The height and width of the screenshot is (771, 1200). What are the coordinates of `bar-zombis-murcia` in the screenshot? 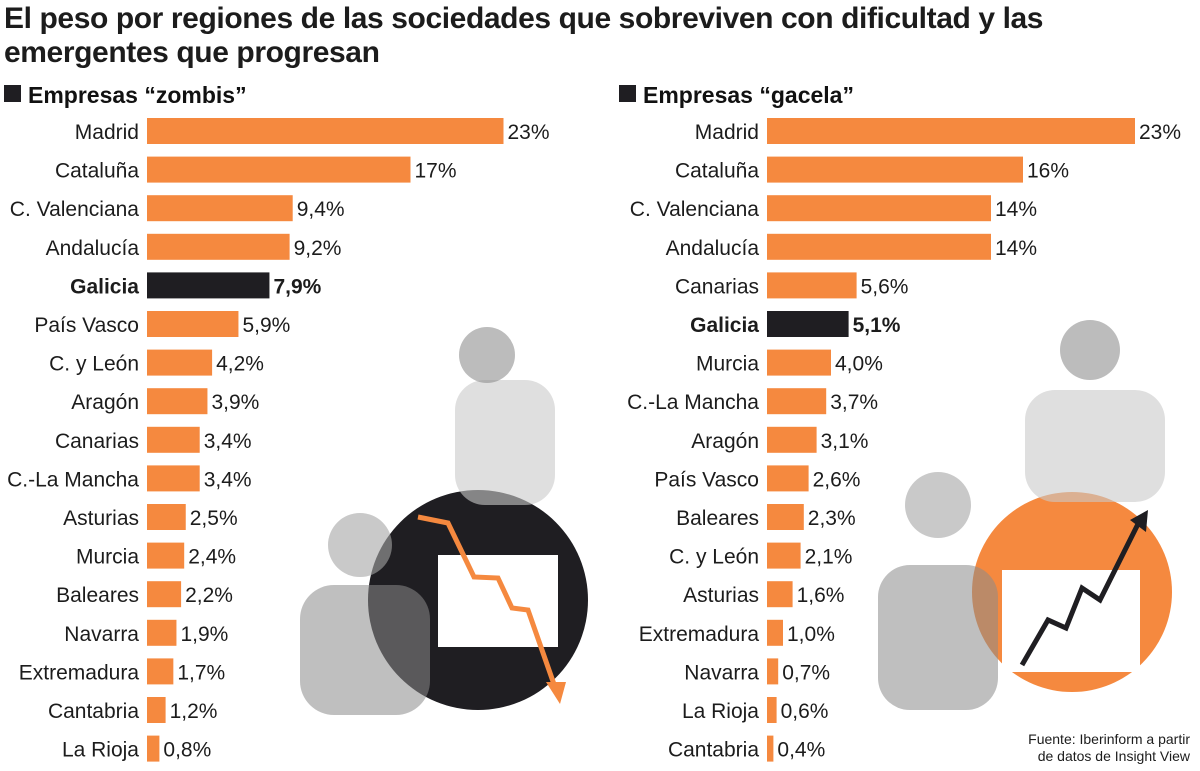 It's located at (166, 555).